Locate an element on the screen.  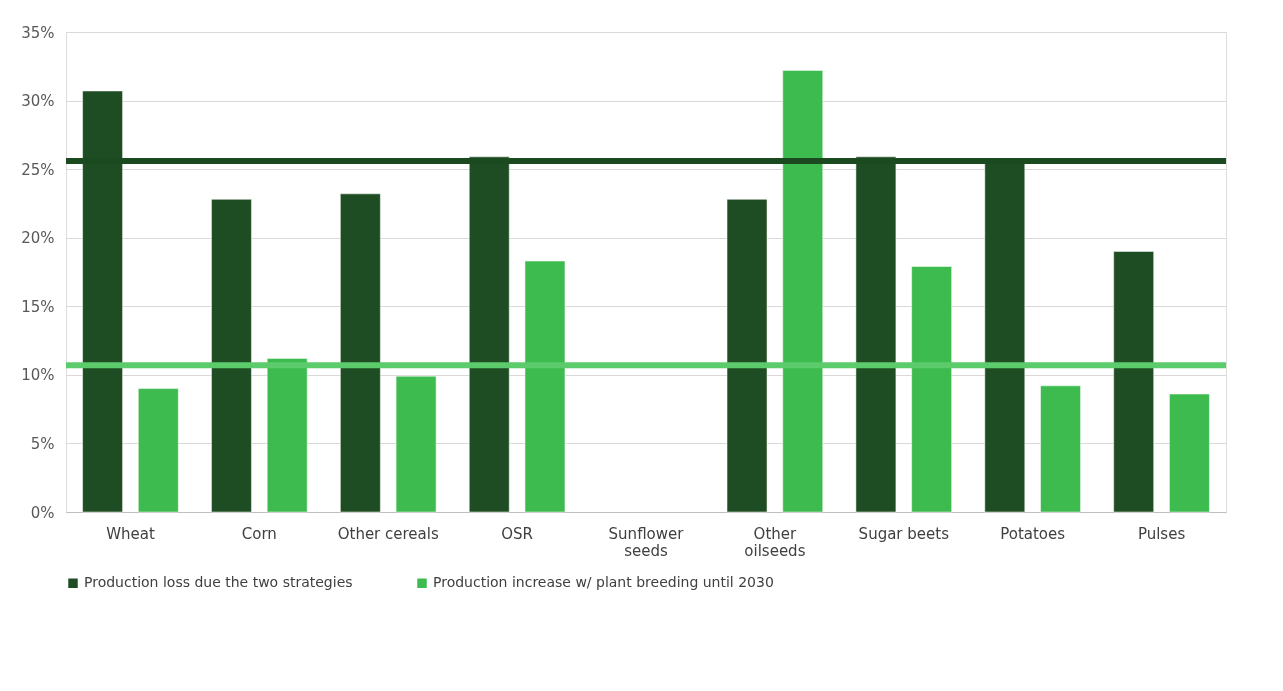
legend-label: Production increase w/ plant breeding until 2030 is located at coordinates (603, 582).